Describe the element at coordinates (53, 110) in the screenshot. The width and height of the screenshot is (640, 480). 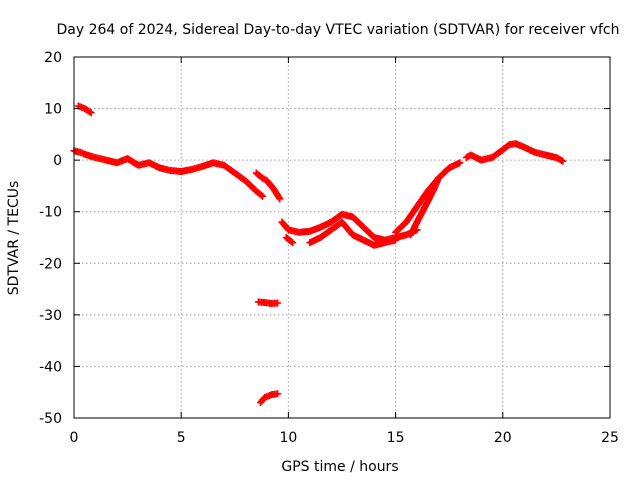
I see `y-tick-label-6: 10` at that location.